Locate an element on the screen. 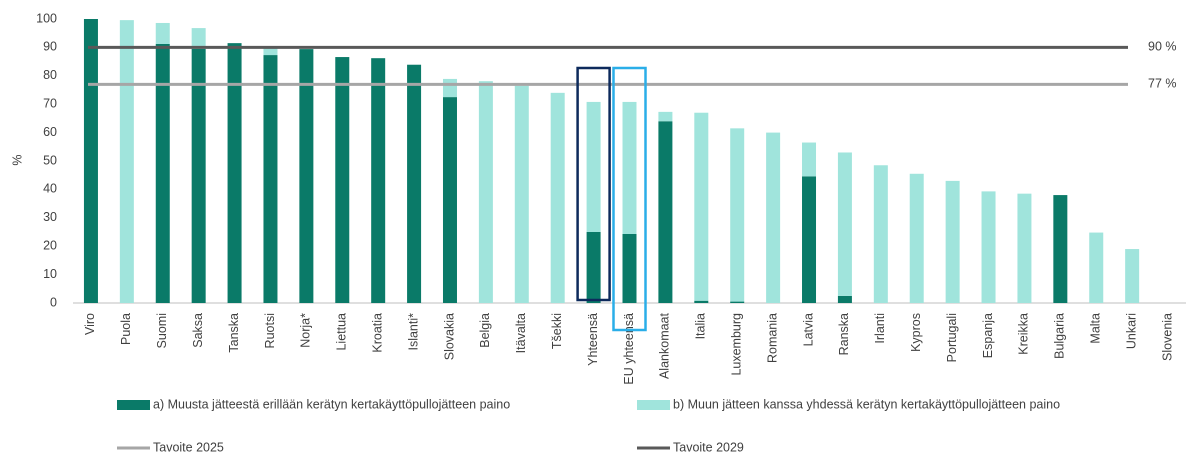 The width and height of the screenshot is (1187, 455). y-tick-label: 80 is located at coordinates (50, 75).